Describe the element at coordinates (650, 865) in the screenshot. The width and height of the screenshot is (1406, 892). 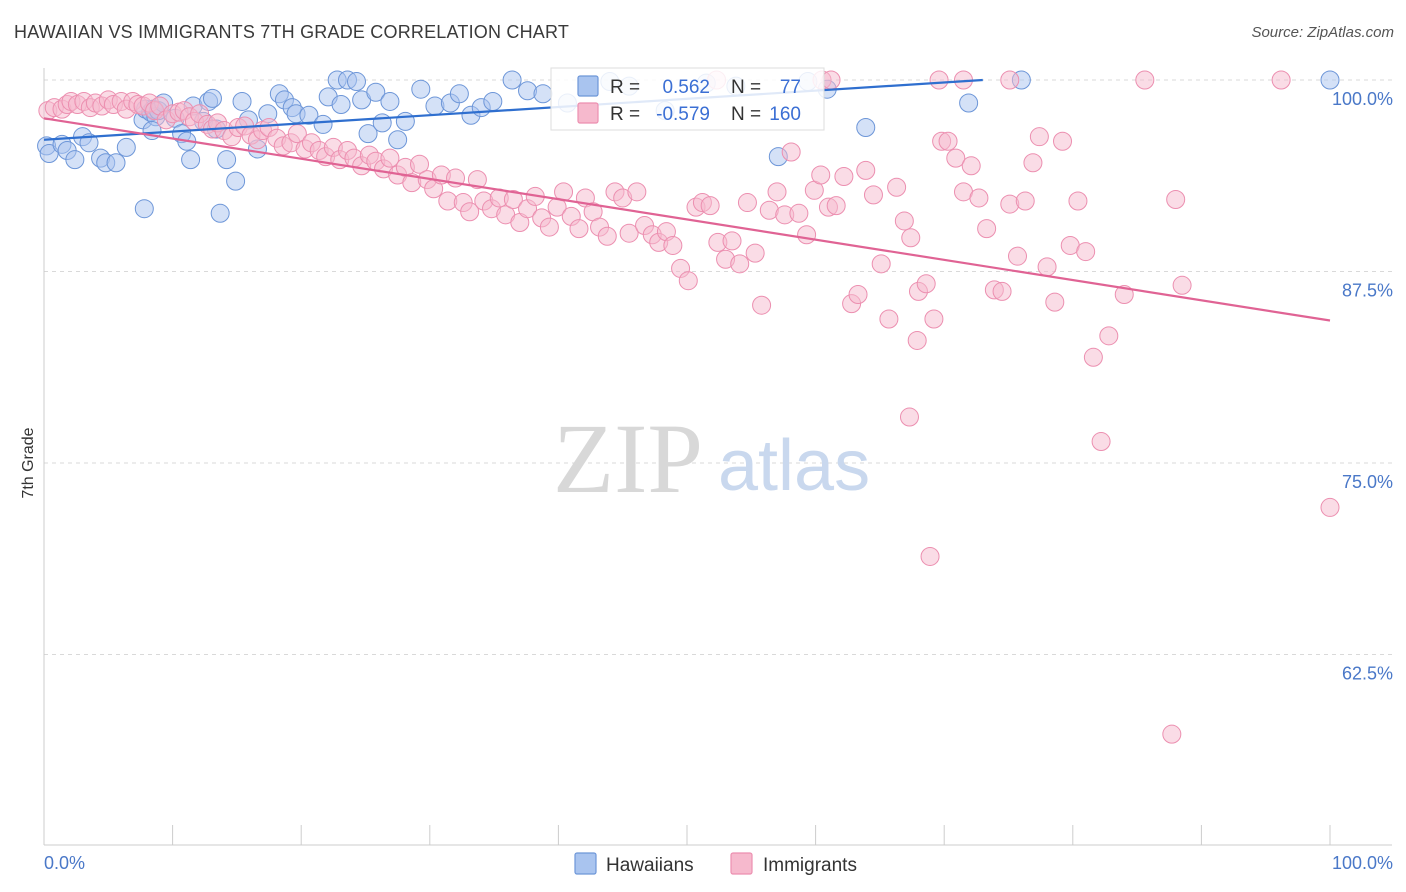
I see `legend-hawaiians-label: Hawaiians` at that location.